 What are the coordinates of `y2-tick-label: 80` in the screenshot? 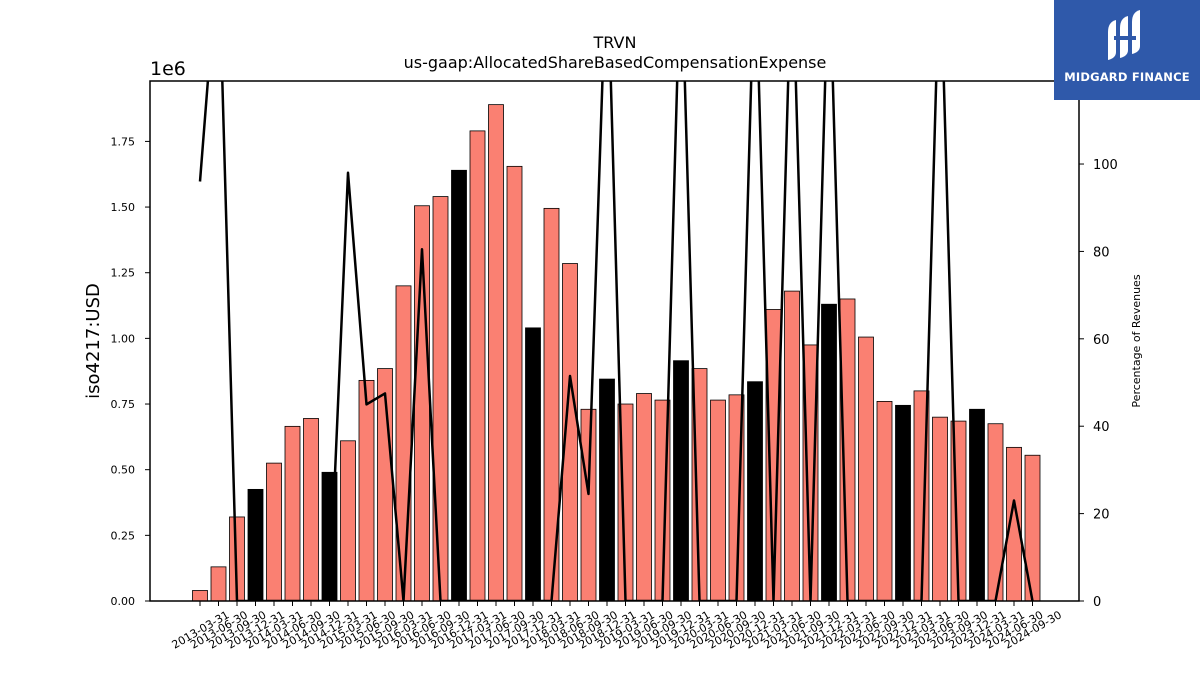 It's located at (1101, 252).